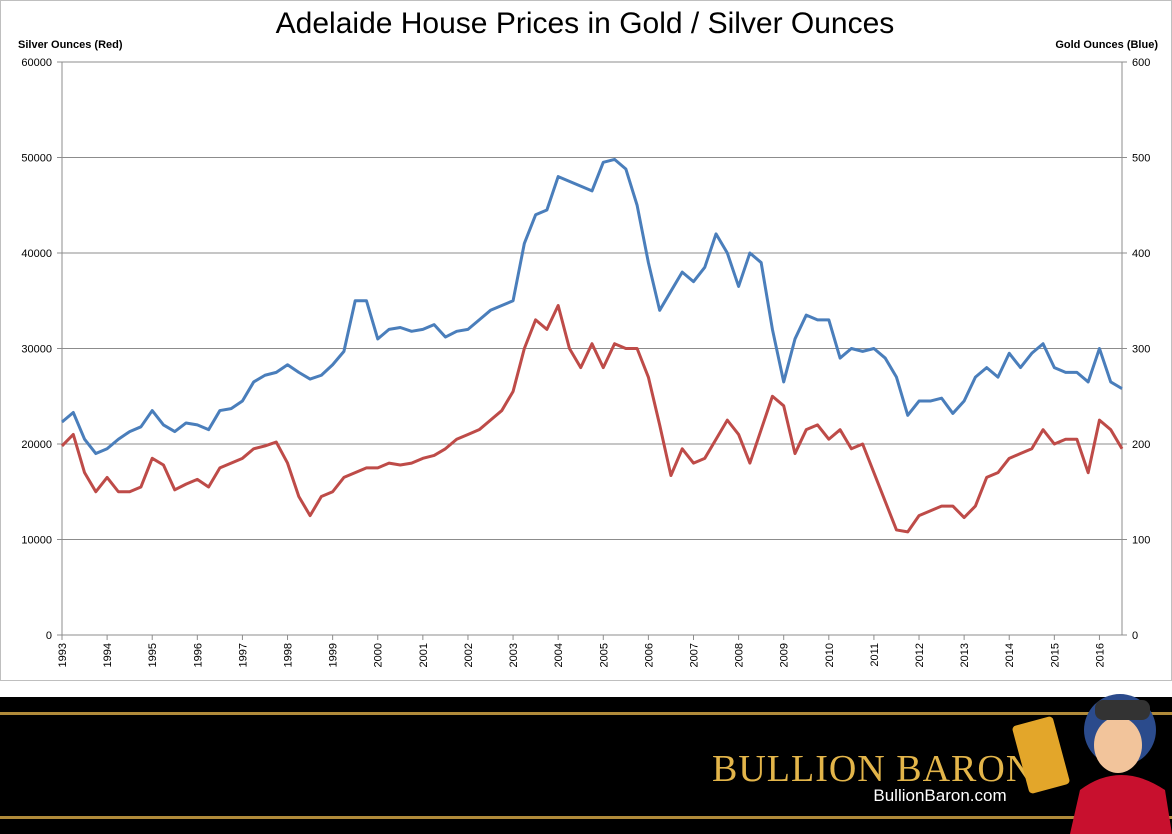 The height and width of the screenshot is (834, 1172). Describe the element at coordinates (379, 655) in the screenshot. I see `x-tick-label: 2000` at that location.